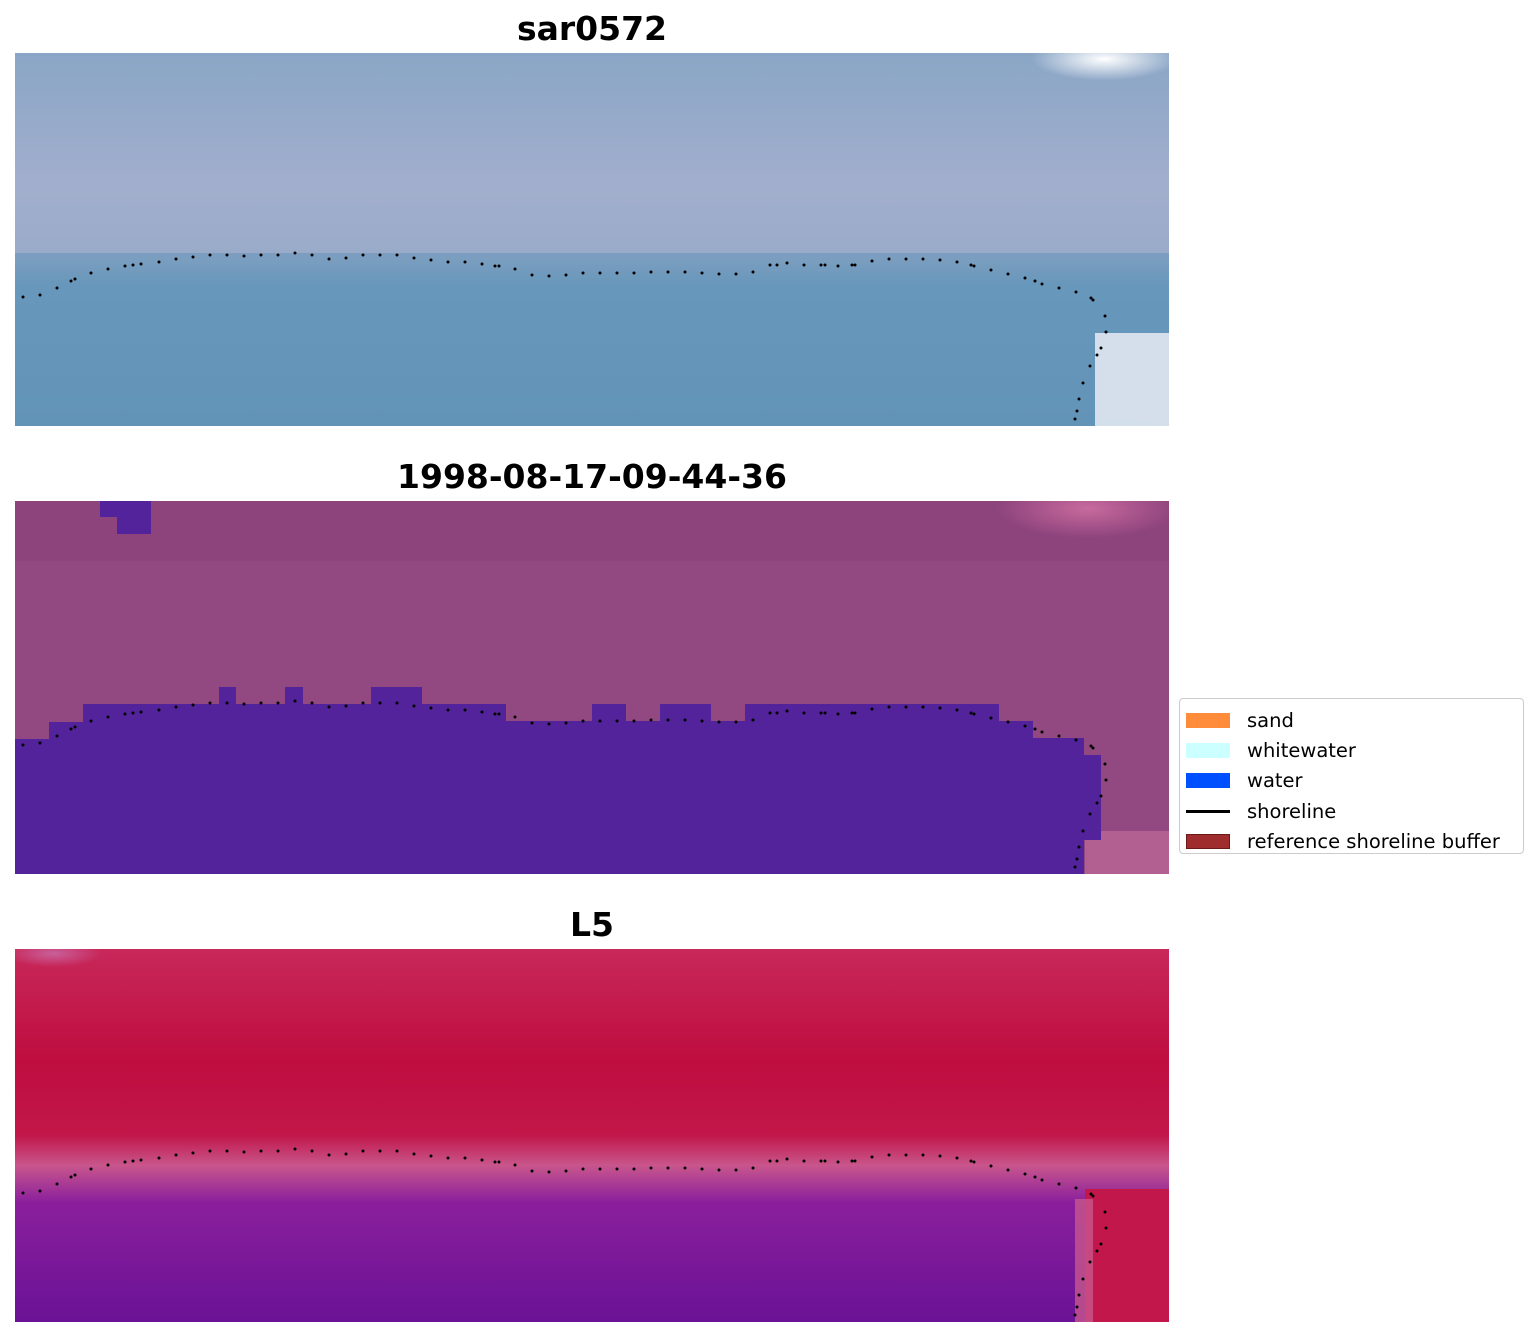 This screenshot has width=1540, height=1337. What do you see at coordinates (1351, 781) in the screenshot?
I see `legend-item-water: water` at bounding box center [1351, 781].